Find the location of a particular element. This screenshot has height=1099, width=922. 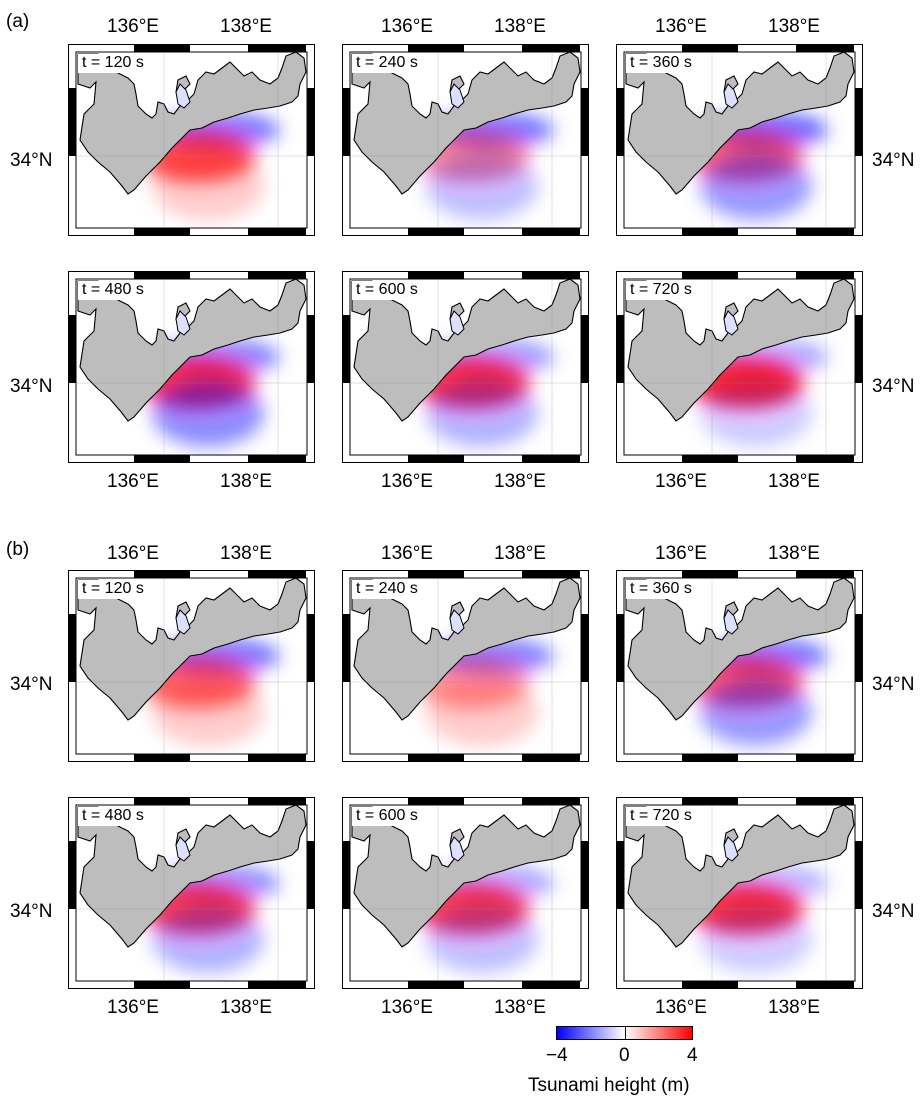

time-label: t = 720 s is located at coordinates (661, 816).